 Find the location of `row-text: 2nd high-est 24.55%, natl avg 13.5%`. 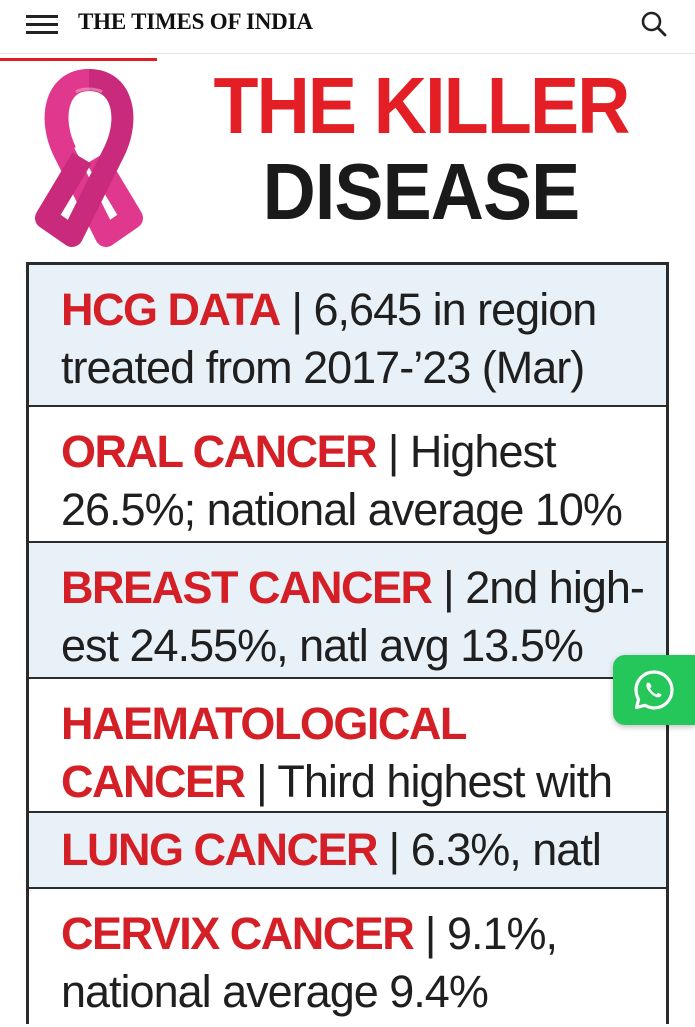

row-text: 2nd high-est 24.55%, natl avg 13.5% is located at coordinates (353, 616).